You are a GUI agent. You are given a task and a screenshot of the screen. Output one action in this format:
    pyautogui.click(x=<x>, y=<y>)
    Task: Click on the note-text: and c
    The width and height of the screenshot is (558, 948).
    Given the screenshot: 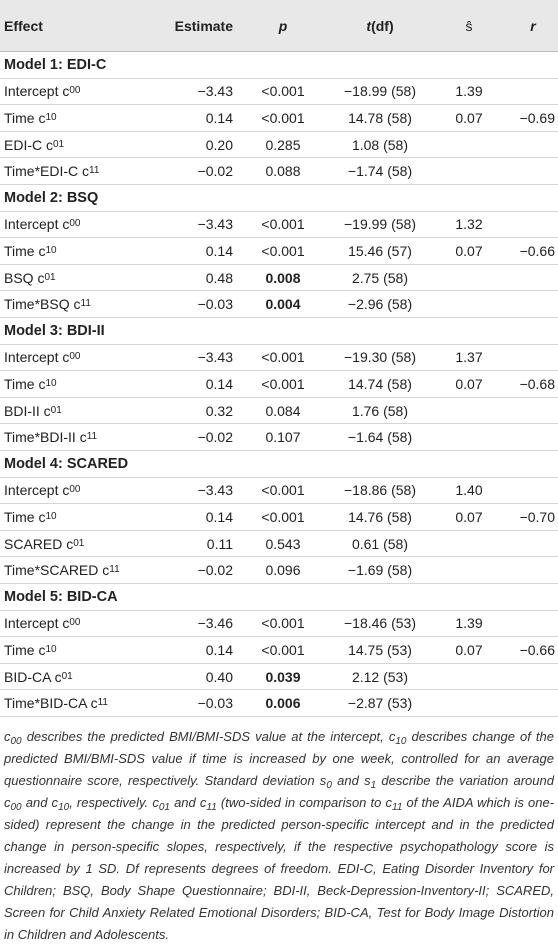 What is the action you would take?
    pyautogui.click(x=40, y=802)
    